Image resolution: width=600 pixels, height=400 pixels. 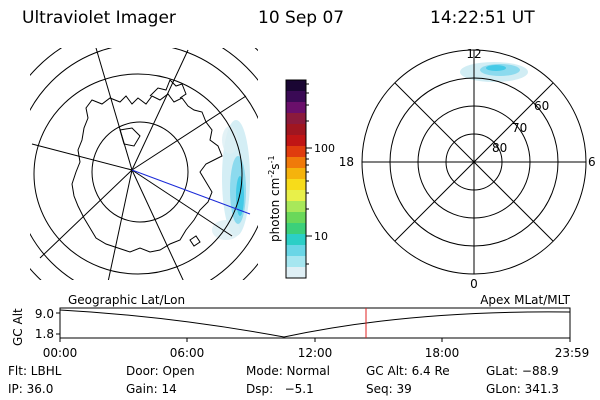 What do you see at coordinates (473, 54) in the screenshot?
I see `mlt-label-12: 12` at bounding box center [473, 54].